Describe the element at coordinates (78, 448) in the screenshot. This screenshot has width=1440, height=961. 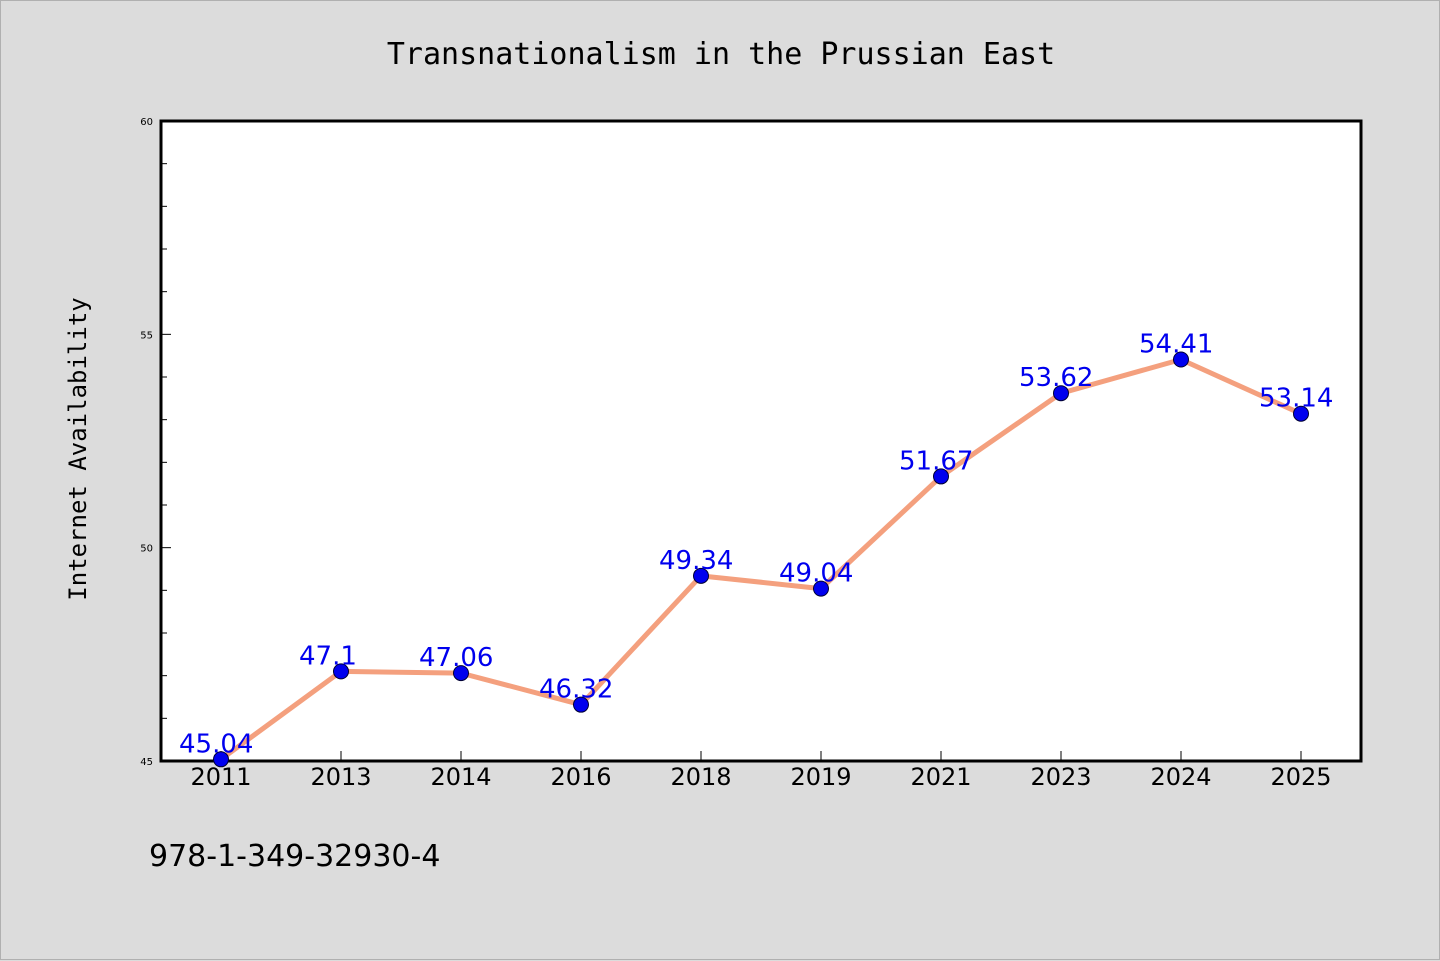
I see `y-axis-label: Internet Availability` at that location.